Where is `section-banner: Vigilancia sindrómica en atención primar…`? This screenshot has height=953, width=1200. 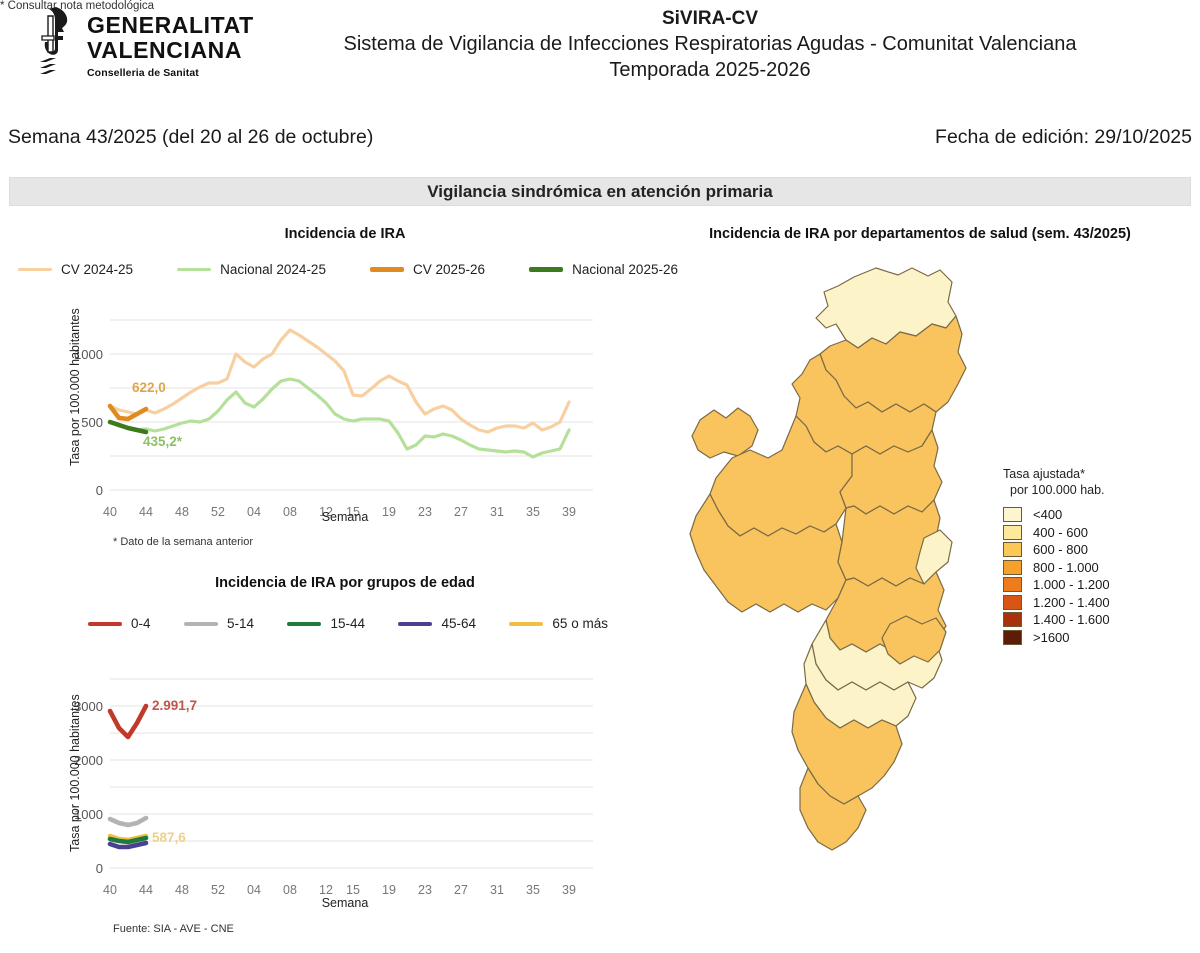
section-banner: Vigilancia sindrómica en atención primar… is located at coordinates (600, 191).